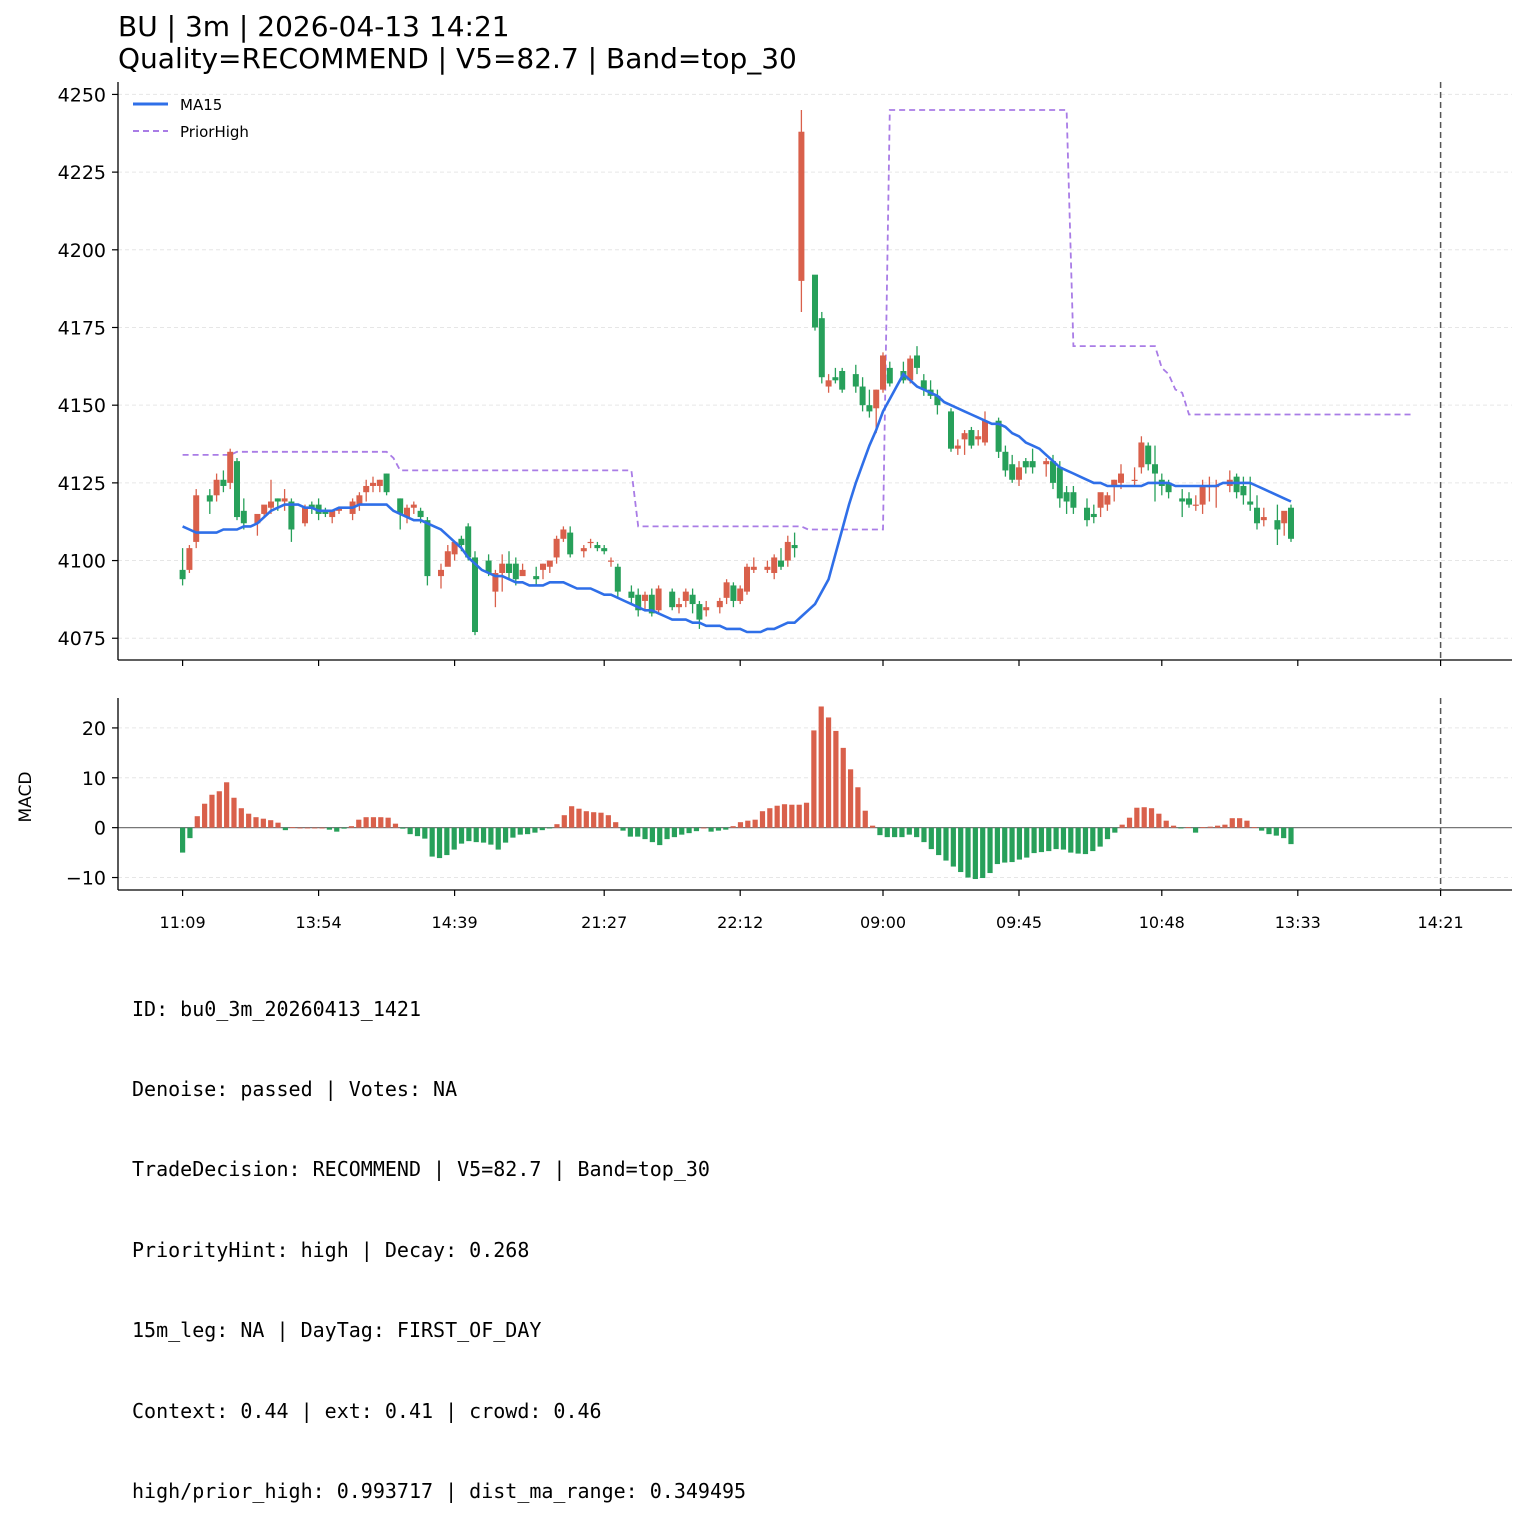 The width and height of the screenshot is (1527, 1532). What do you see at coordinates (295, 1088) in the screenshot?
I see `info-line: Denoise: passed | Votes: NA` at bounding box center [295, 1088].